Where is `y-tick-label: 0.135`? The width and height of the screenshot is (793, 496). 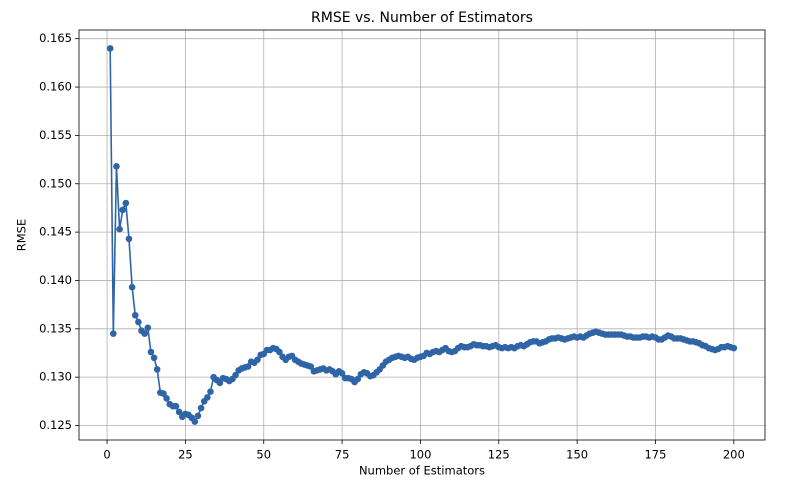
y-tick-label: 0.135 is located at coordinates (55, 328).